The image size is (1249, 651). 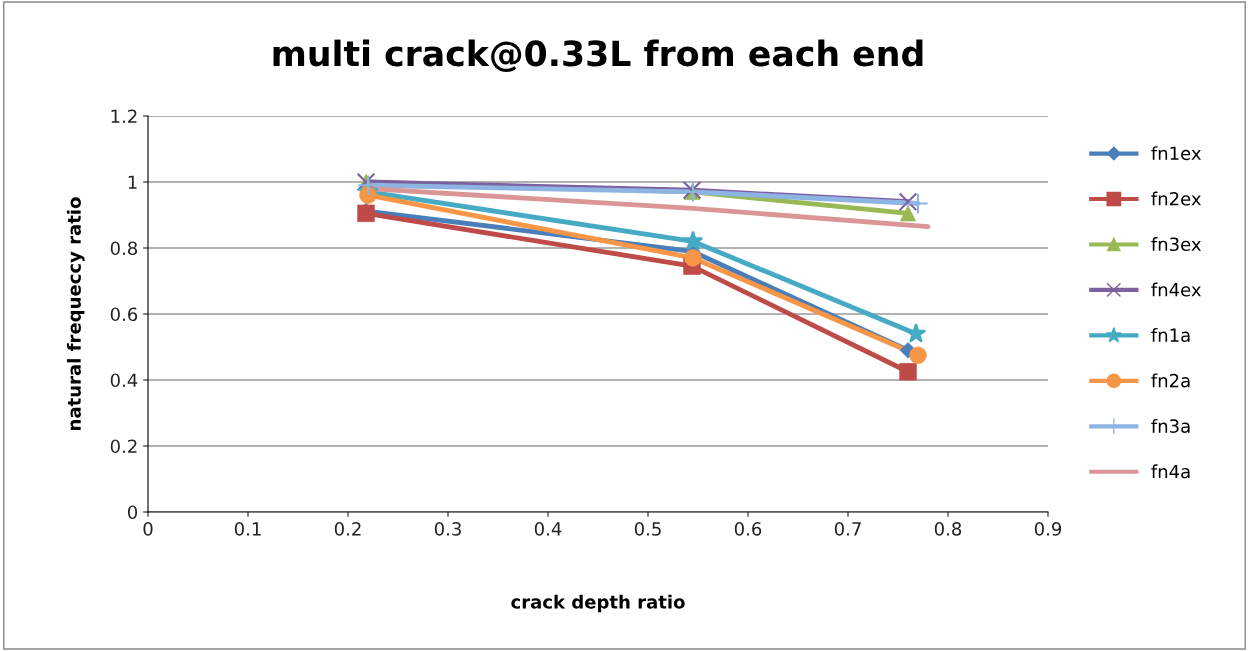 I want to click on x-tick-label: 0.1, so click(x=247, y=529).